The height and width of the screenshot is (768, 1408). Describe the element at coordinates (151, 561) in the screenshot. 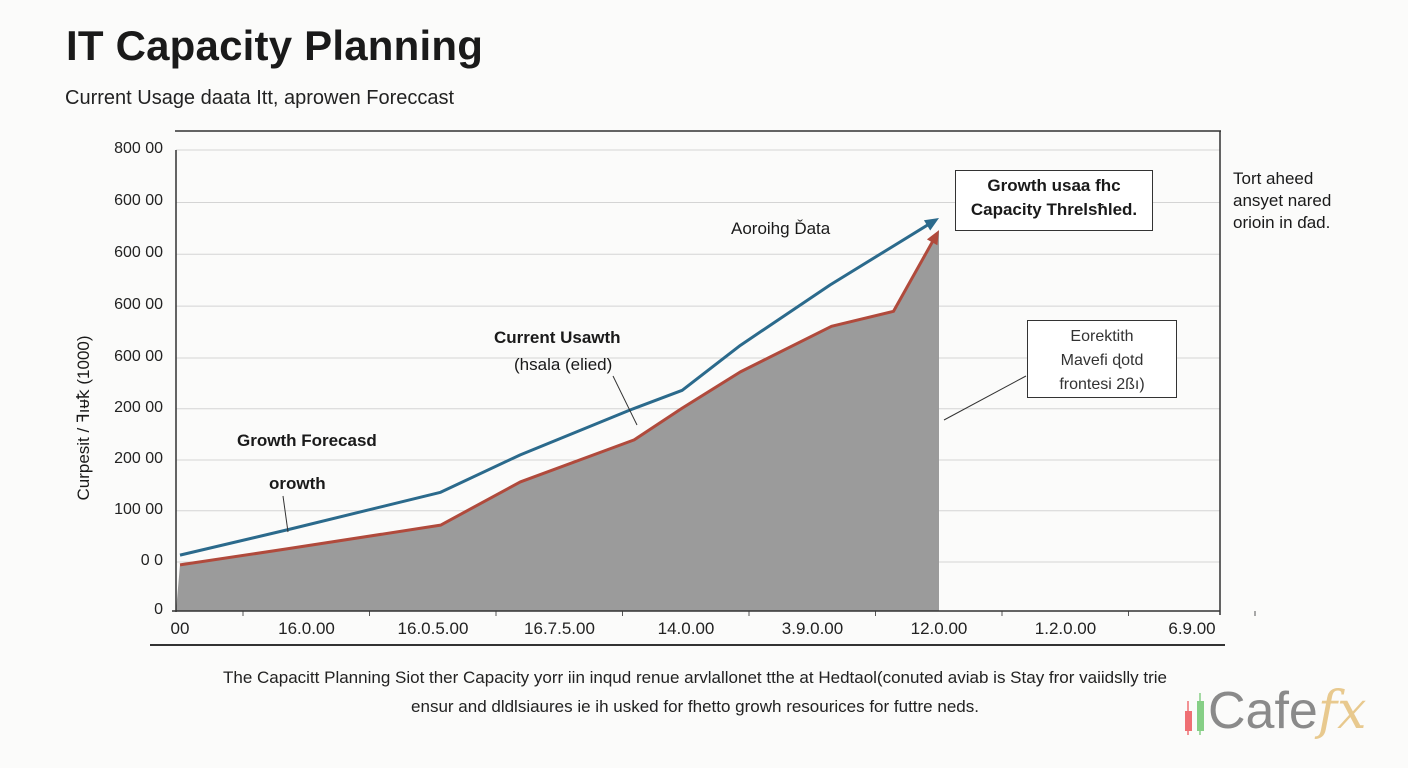

I see `y-tick-label: 0 0` at that location.